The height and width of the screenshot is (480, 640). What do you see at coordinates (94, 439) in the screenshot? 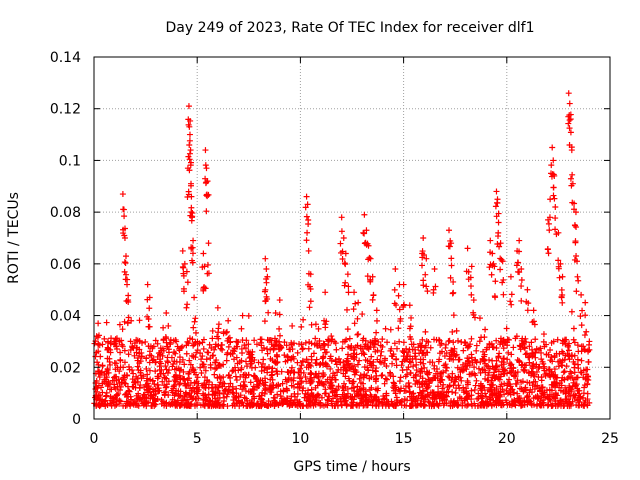
I see `x-tick-label: 0` at bounding box center [94, 439].